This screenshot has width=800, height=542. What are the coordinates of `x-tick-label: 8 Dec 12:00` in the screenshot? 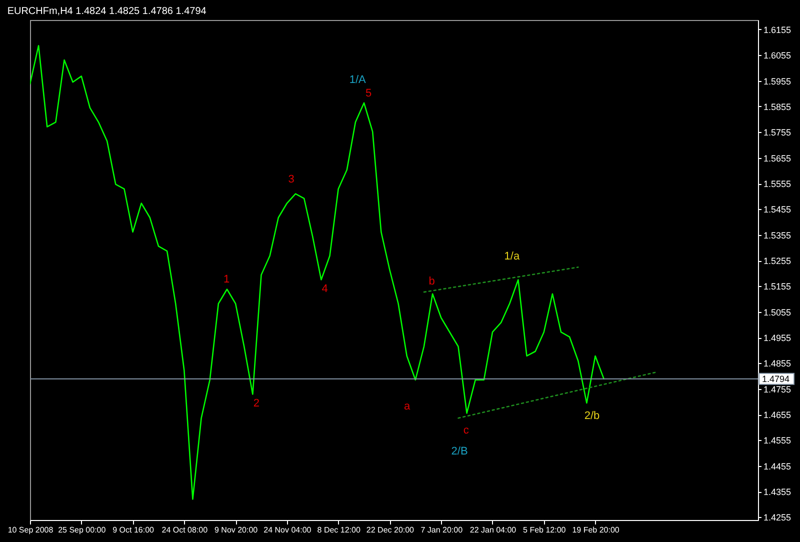 It's located at (339, 530).